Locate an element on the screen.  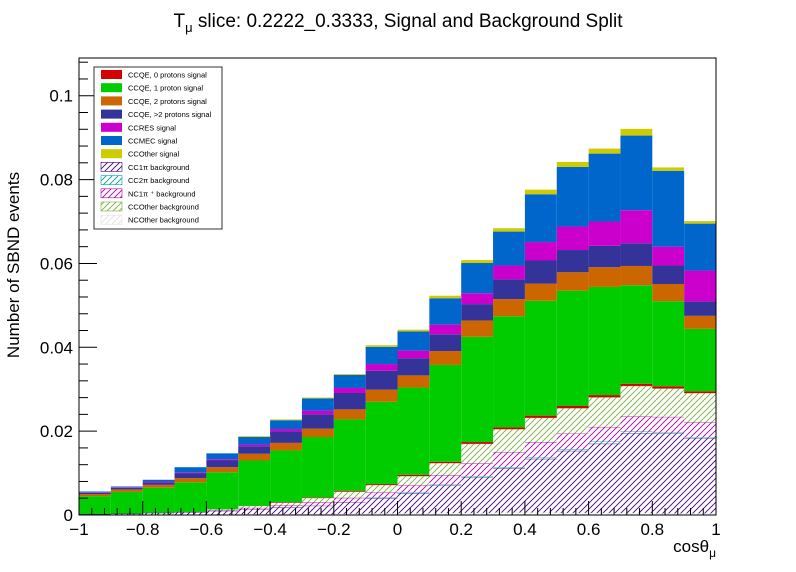
x-tick-label: 0.6 is located at coordinates (589, 529).